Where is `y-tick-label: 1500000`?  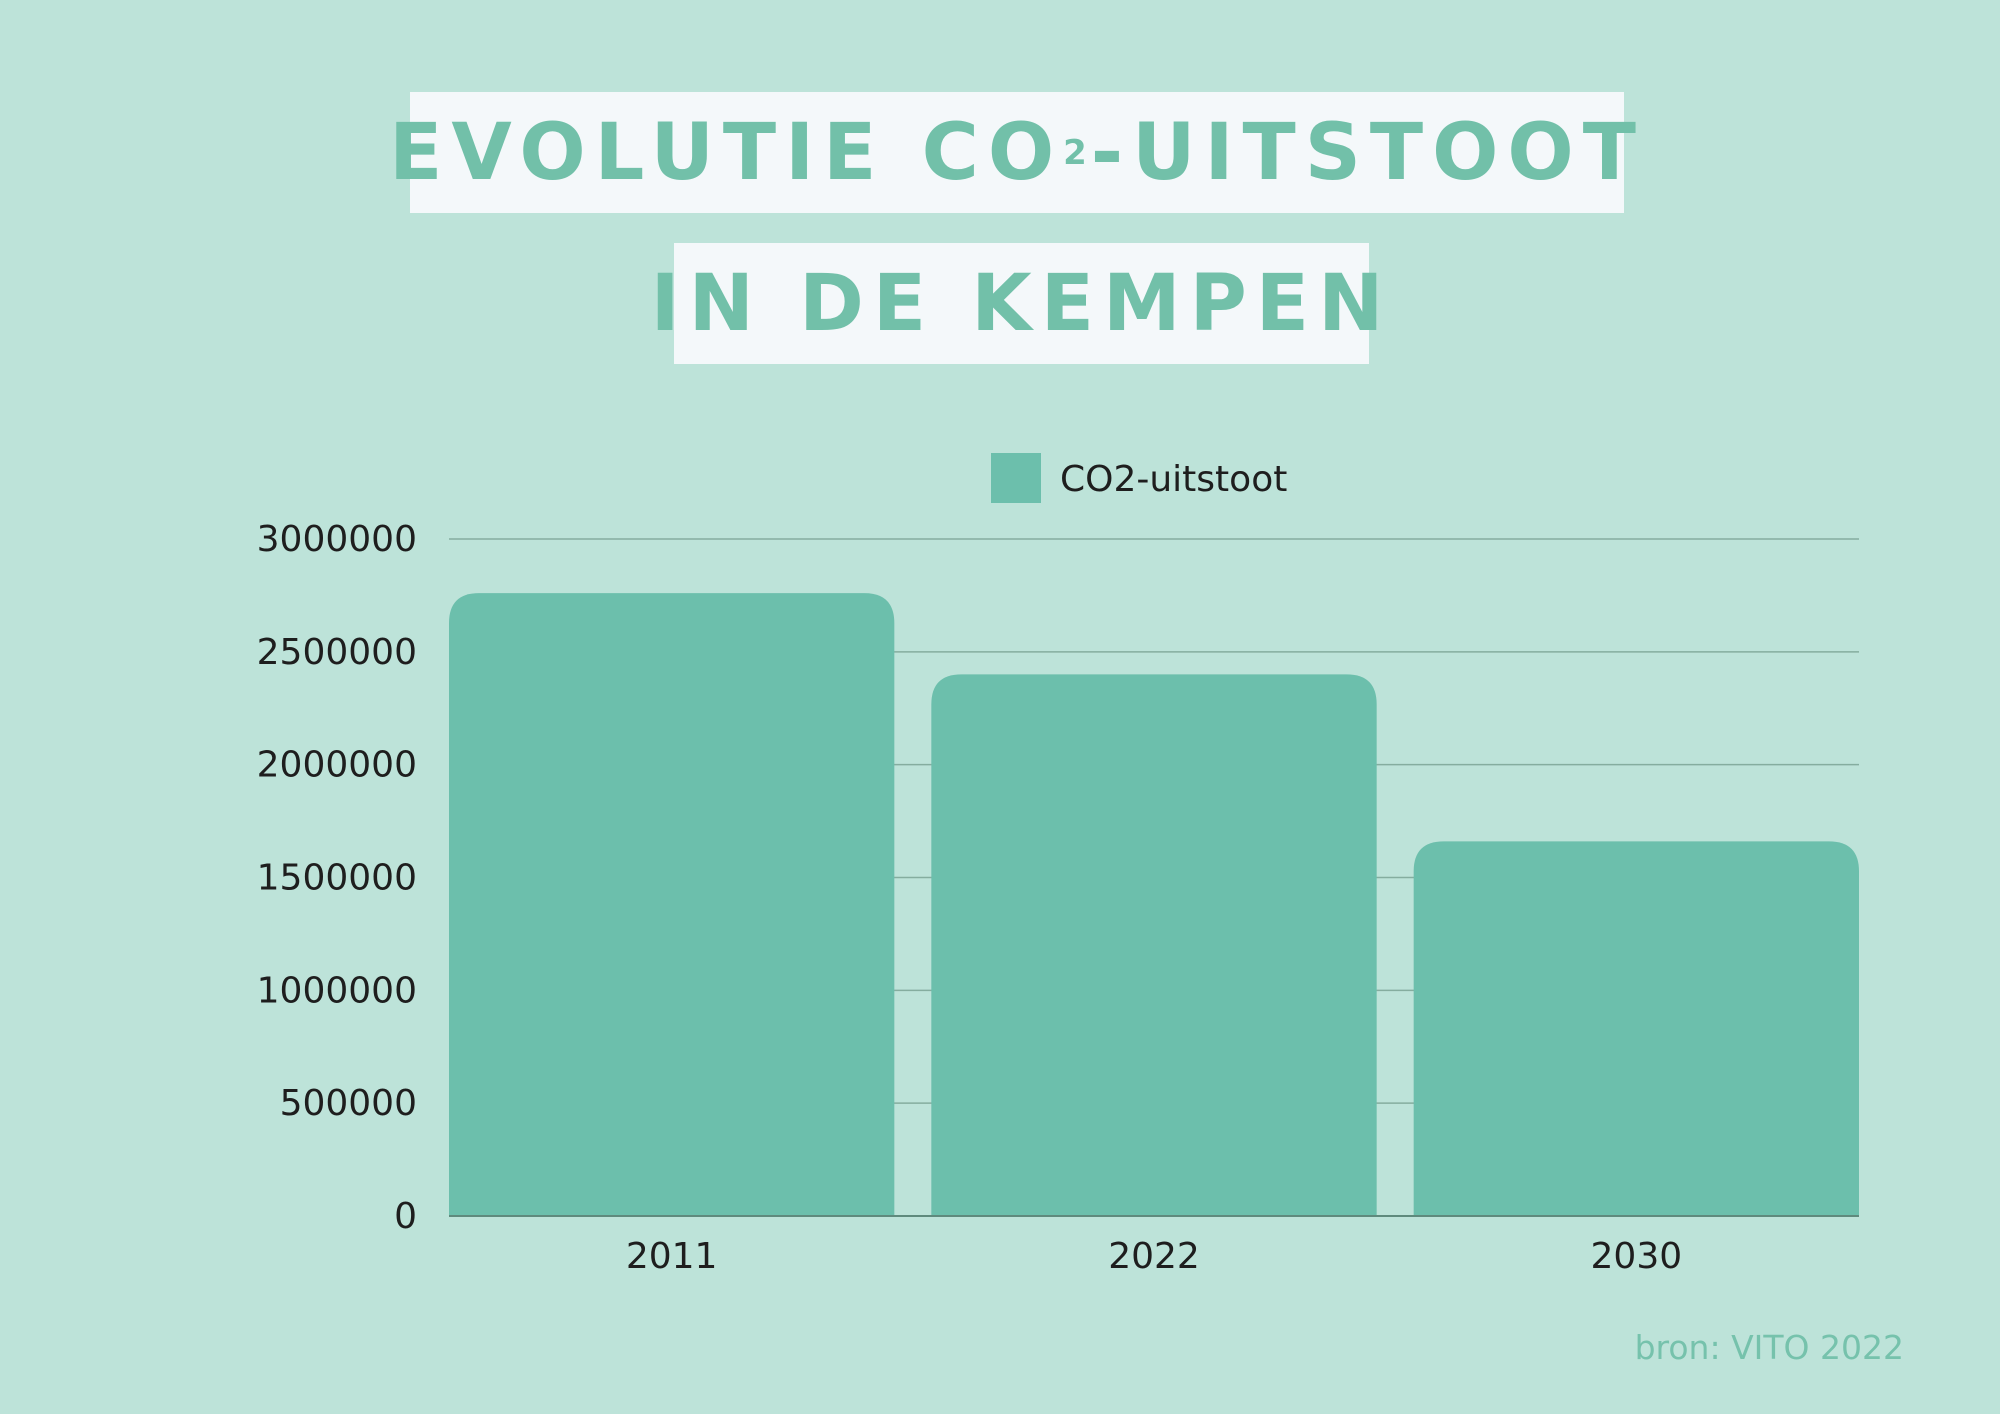
y-tick-label: 1500000 is located at coordinates (337, 878).